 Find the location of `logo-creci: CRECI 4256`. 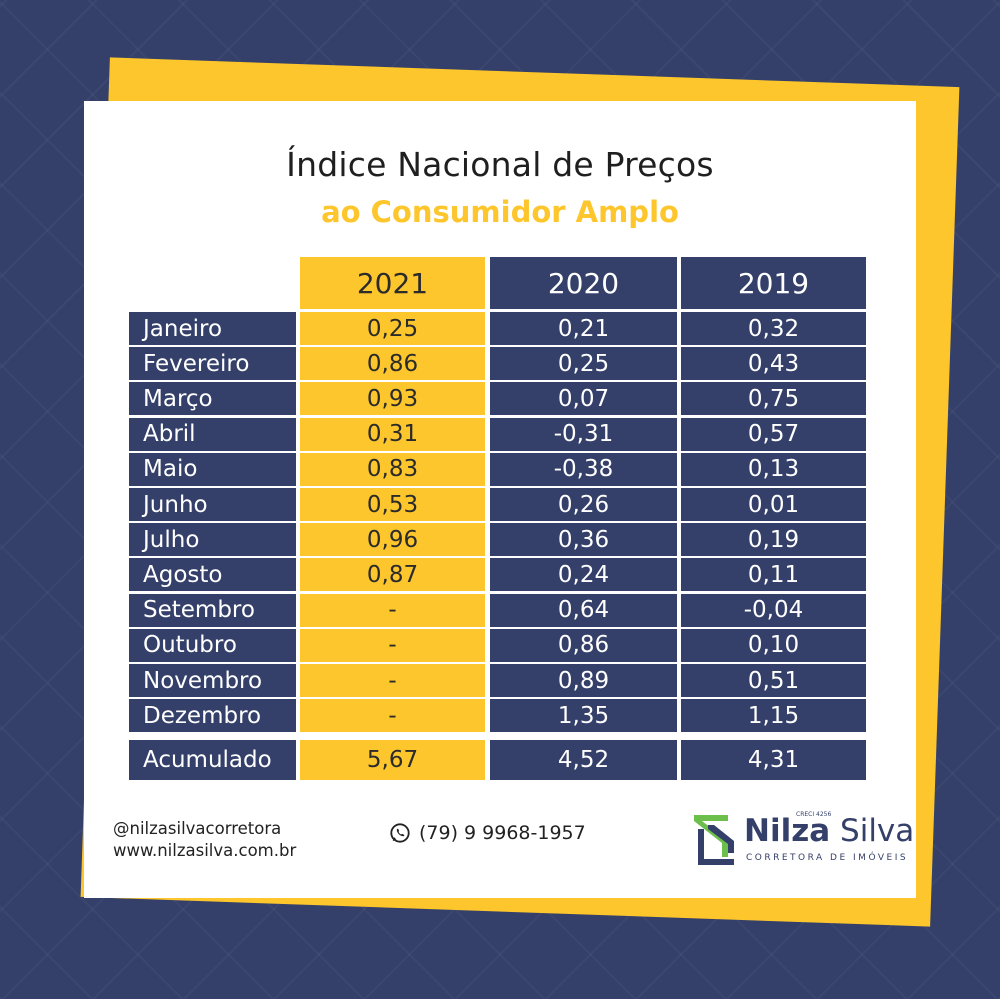

logo-creci: CRECI 4256 is located at coordinates (814, 814).